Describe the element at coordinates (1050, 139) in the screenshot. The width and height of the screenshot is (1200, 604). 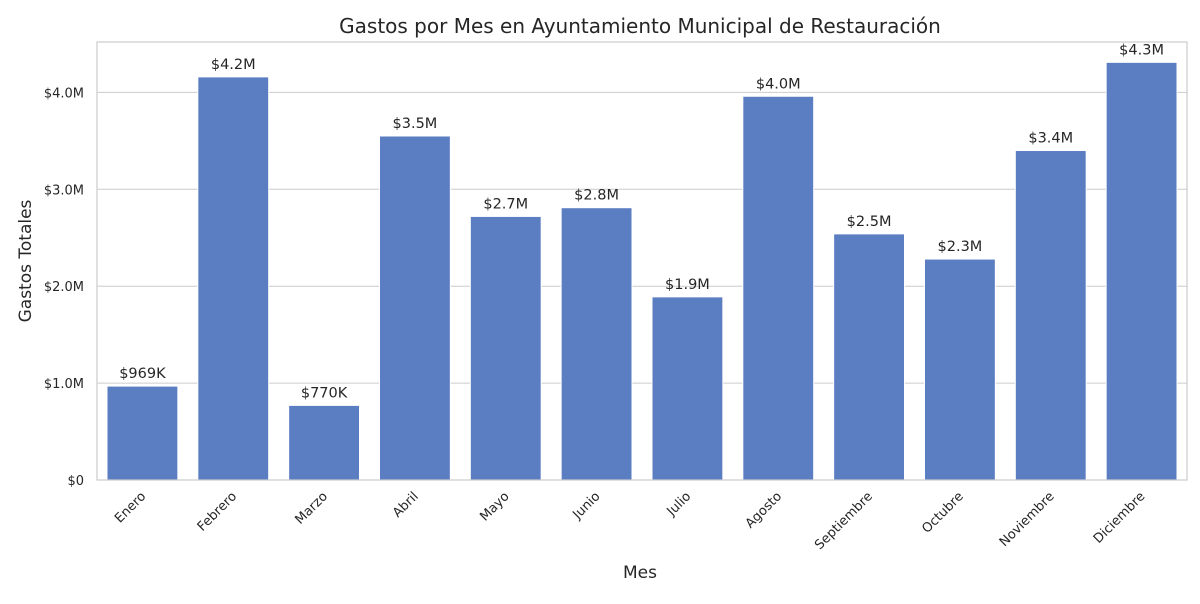
I see `data-label: $3.4M` at that location.